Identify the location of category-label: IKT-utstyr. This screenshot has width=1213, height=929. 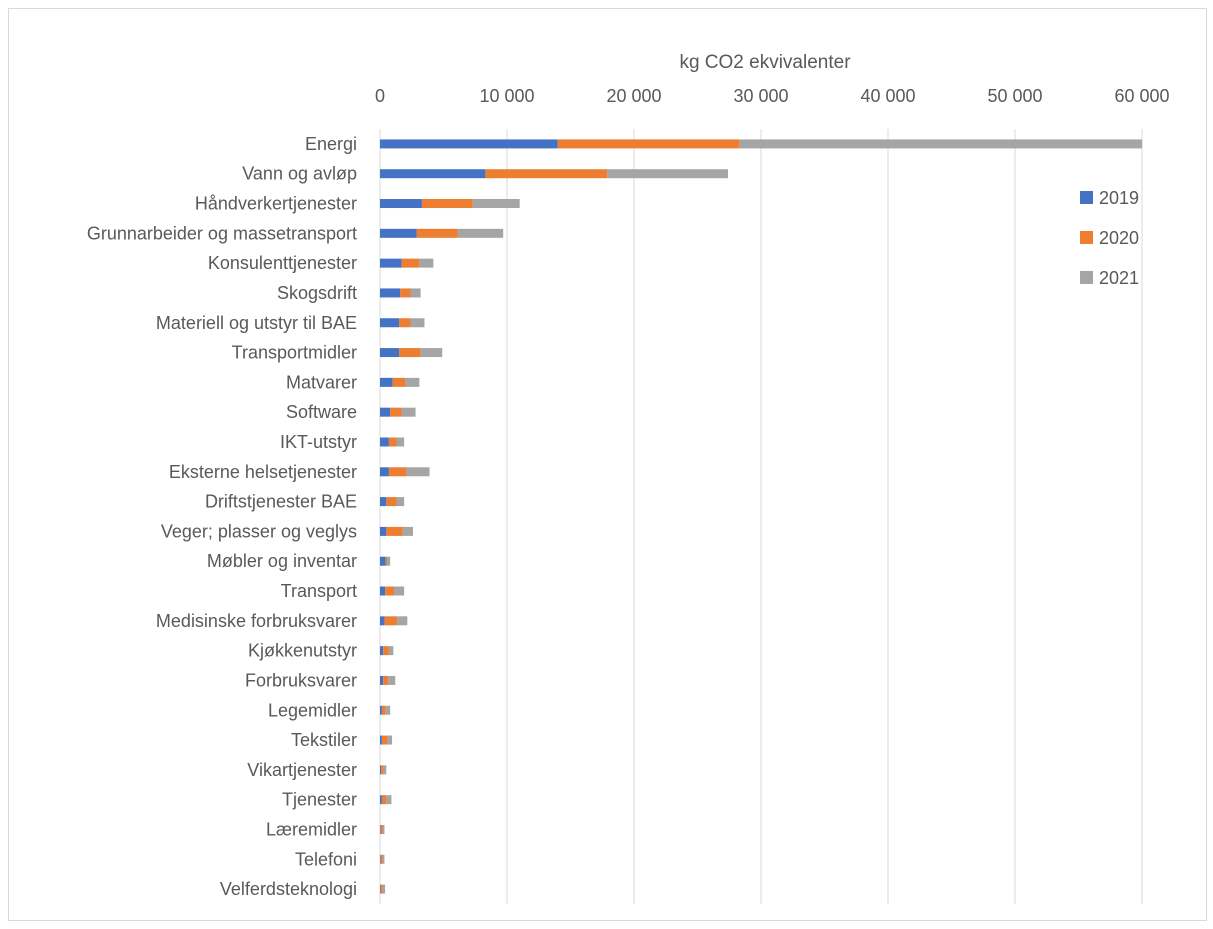
(318, 442).